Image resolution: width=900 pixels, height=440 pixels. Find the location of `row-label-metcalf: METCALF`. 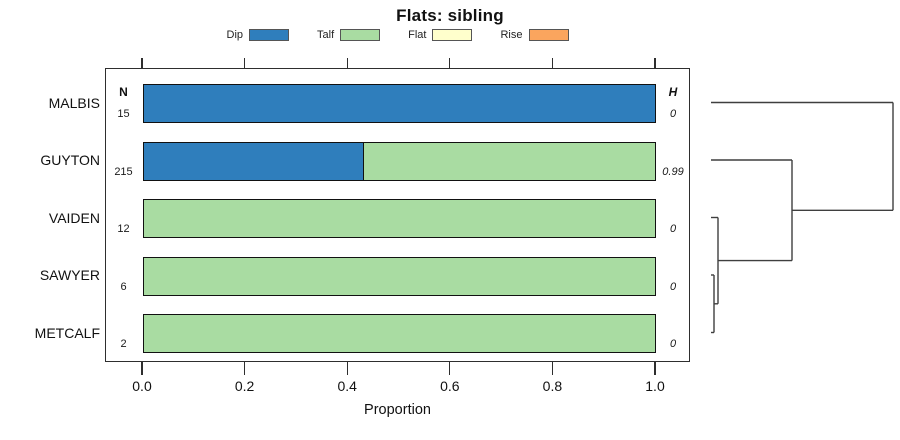

row-label-metcalf: METCALF is located at coordinates (67, 332).